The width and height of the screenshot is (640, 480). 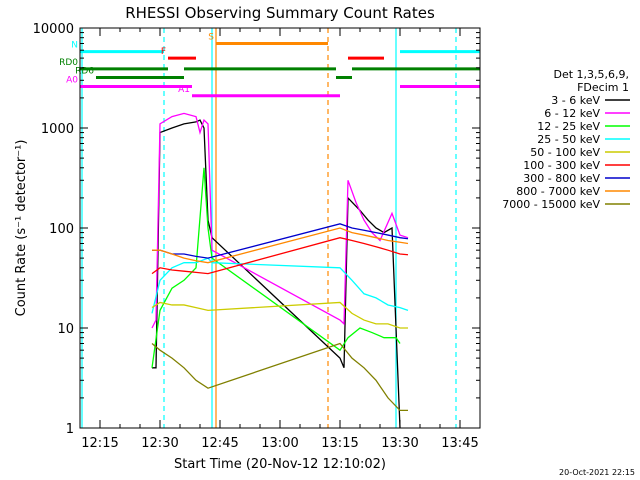 What do you see at coordinates (53, 29) in the screenshot?
I see `y-tick-label-4: 10000` at bounding box center [53, 29].